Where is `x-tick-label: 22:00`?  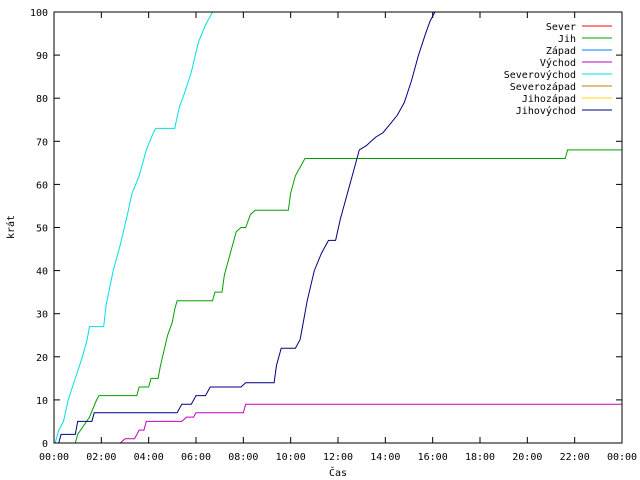
x-tick-label: 22:00 is located at coordinates (575, 457).